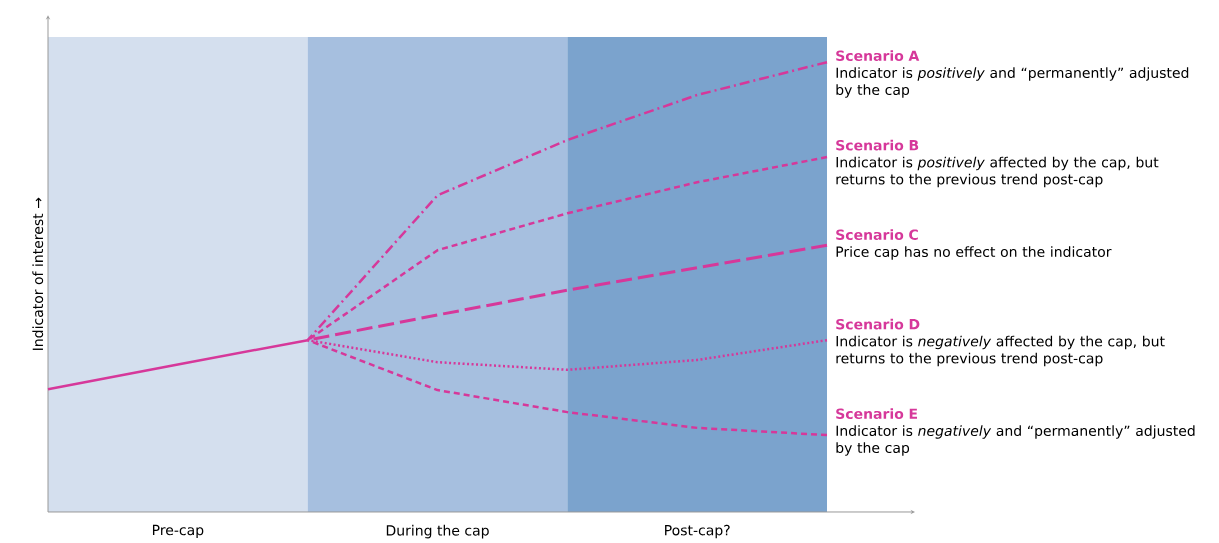  What do you see at coordinates (877, 235) in the screenshot?
I see `series-label: Scenario C` at bounding box center [877, 235].